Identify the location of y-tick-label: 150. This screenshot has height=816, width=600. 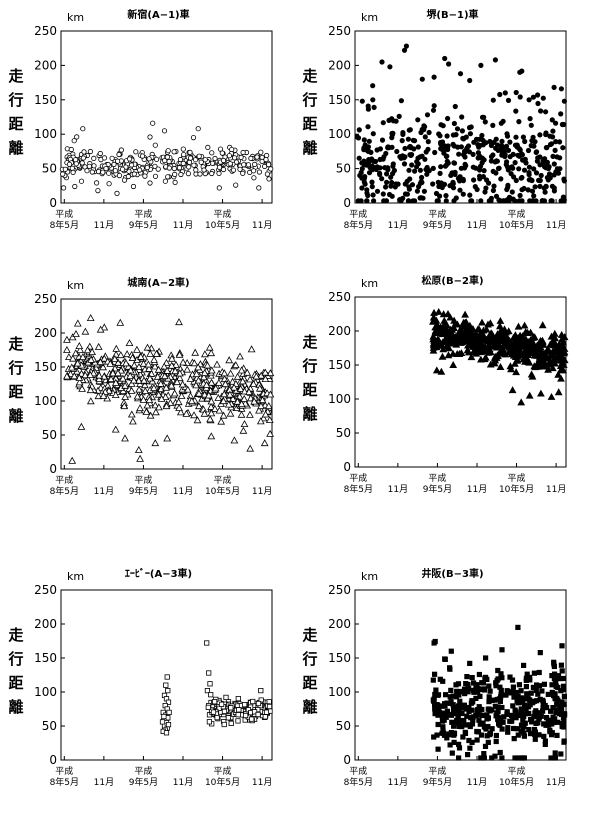
(339, 365).